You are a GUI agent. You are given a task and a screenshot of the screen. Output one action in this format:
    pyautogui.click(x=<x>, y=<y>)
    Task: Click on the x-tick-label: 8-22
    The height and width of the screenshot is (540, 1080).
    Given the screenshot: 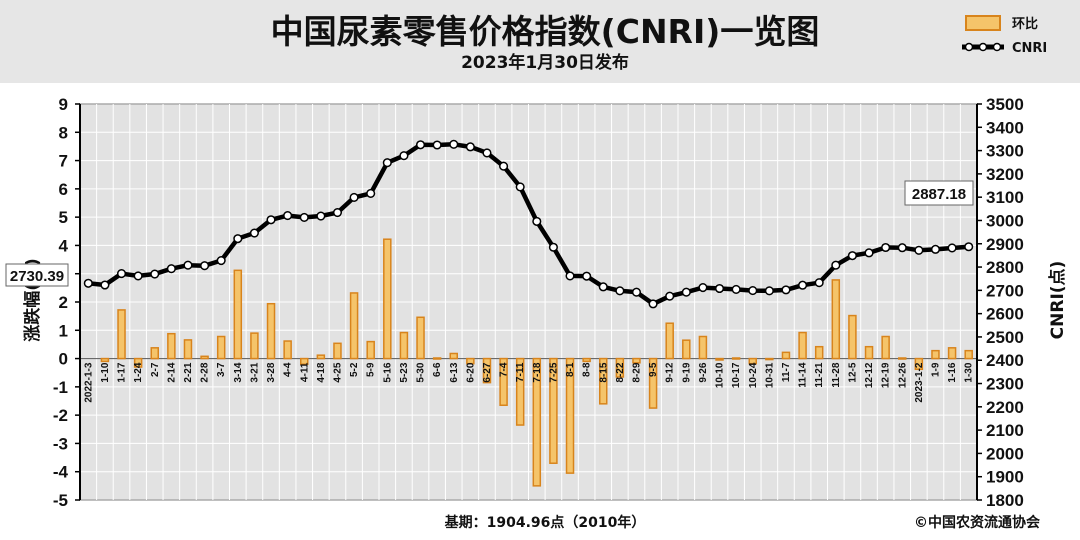 What is the action you would take?
    pyautogui.click(x=620, y=372)
    